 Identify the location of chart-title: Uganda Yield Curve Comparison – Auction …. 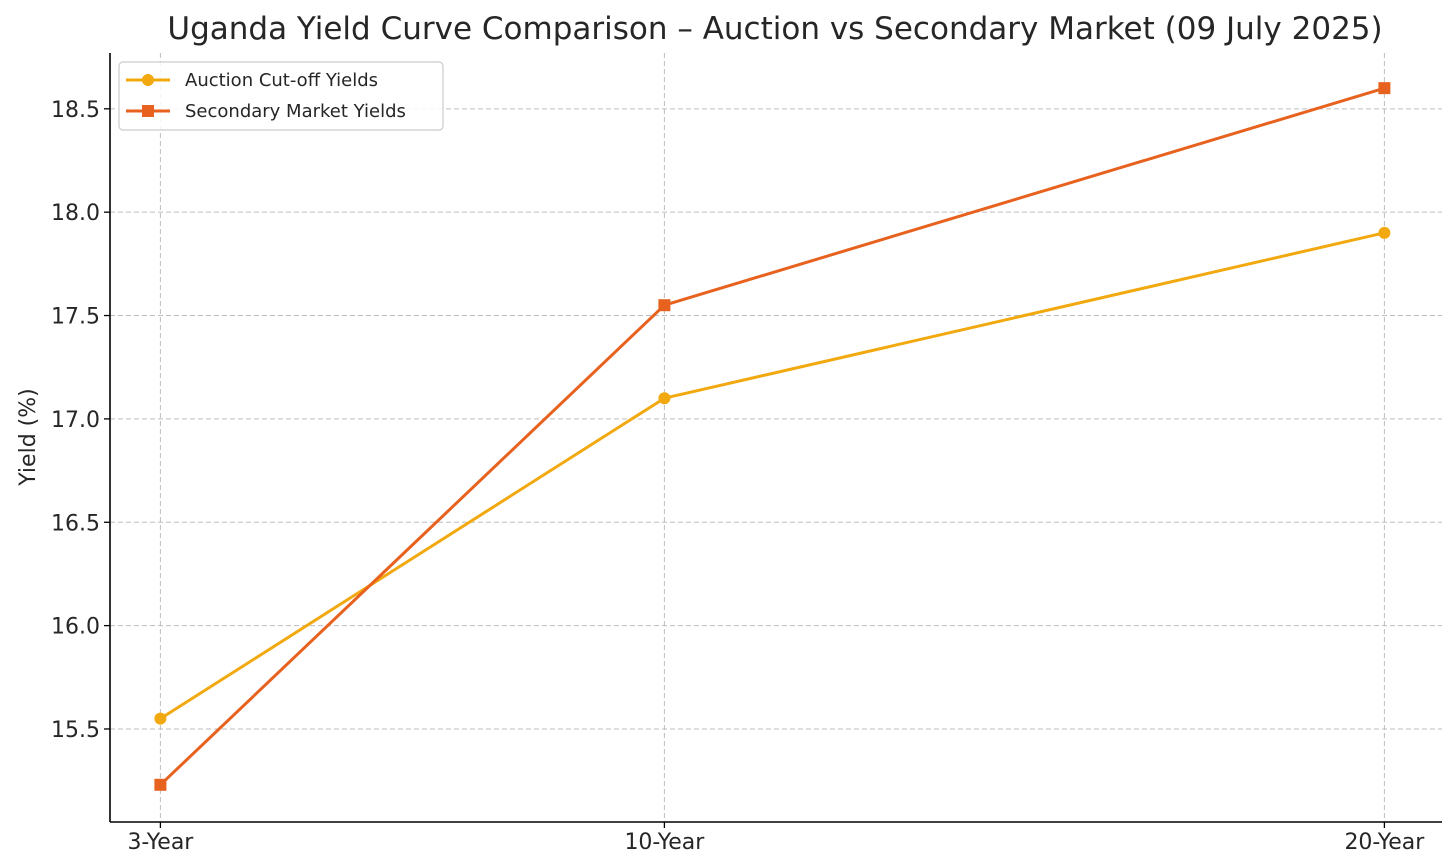
(774, 29).